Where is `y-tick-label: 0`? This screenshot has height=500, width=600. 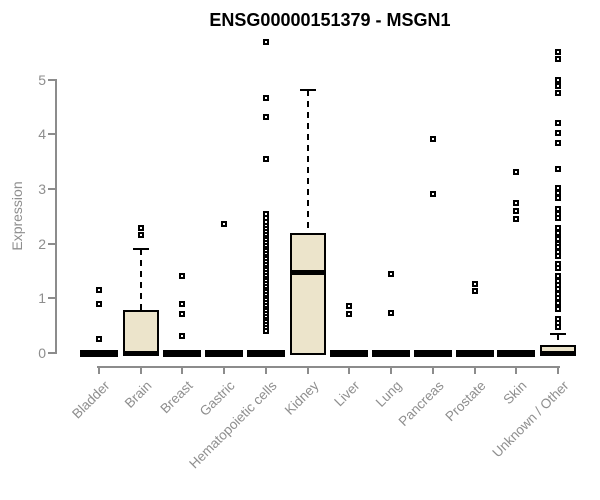 y-tick-label: 0 is located at coordinates (42, 353).